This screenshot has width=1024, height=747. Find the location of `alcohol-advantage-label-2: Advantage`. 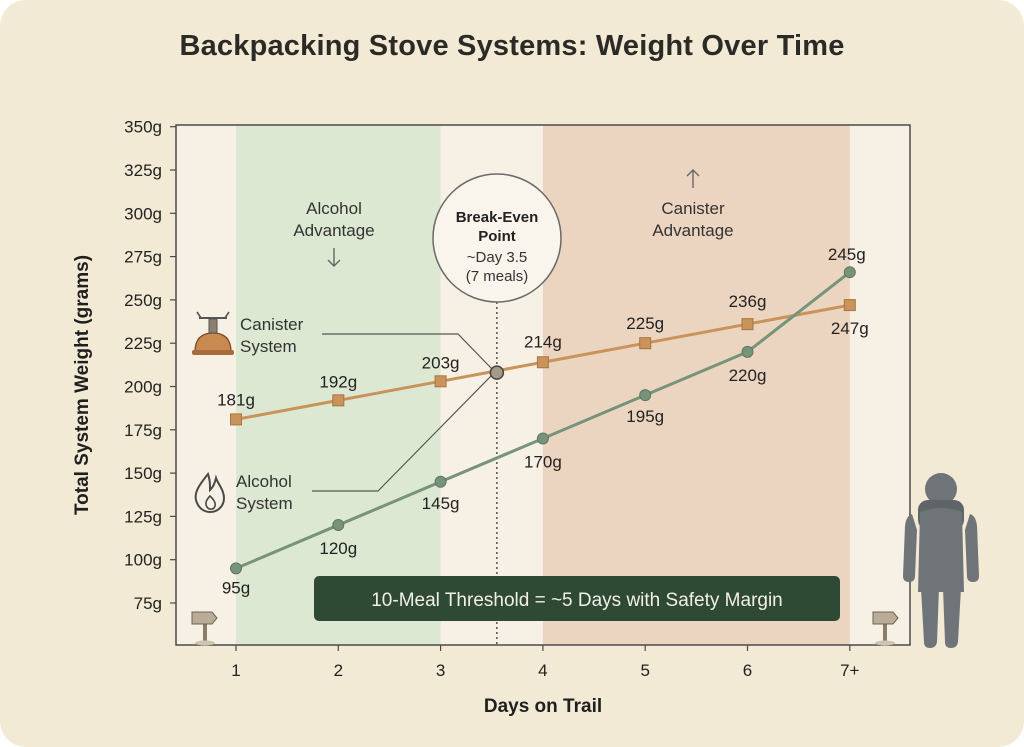

alcohol-advantage-label-2: Advantage is located at coordinates (333, 230).